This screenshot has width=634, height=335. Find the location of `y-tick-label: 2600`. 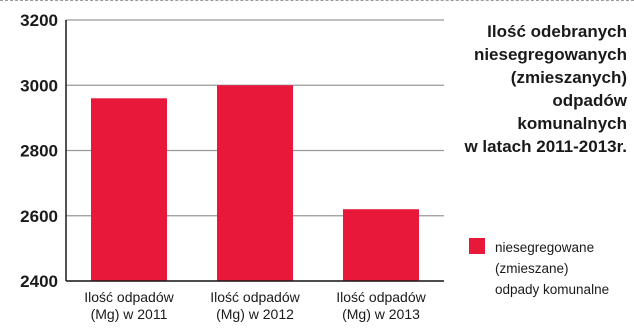

y-tick-label: 2600 is located at coordinates (39, 216).